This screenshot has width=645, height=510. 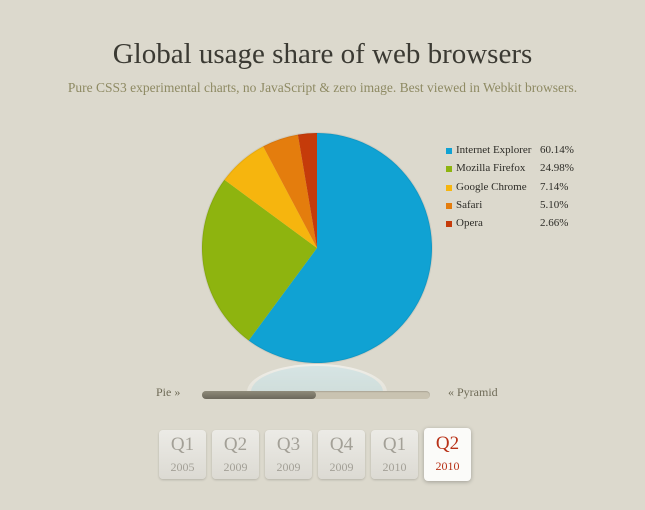 What do you see at coordinates (557, 150) in the screenshot?
I see `legend-value: 60.14%` at bounding box center [557, 150].